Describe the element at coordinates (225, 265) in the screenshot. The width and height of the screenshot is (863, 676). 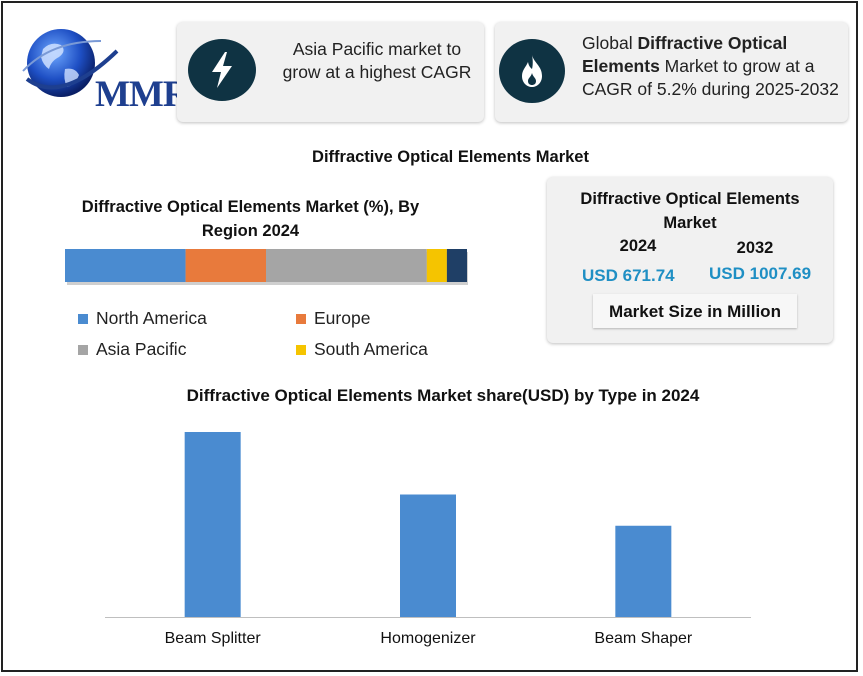
I see `region-segment-europe` at that location.